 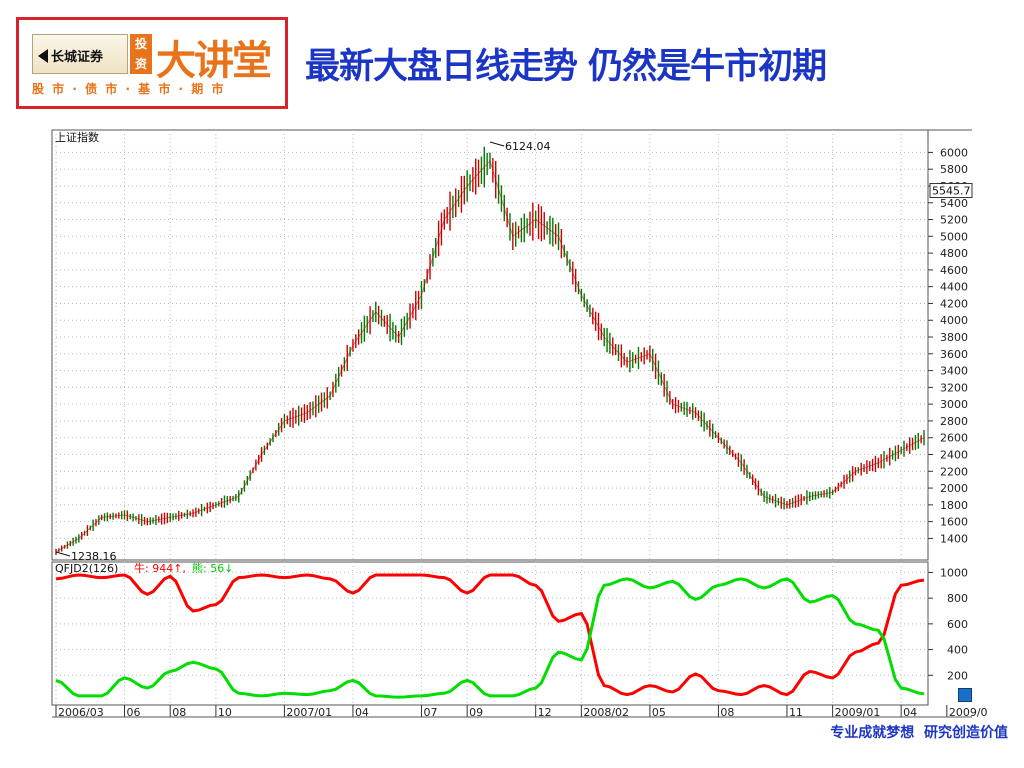 What do you see at coordinates (954, 371) in the screenshot?
I see `main-tick-label: 3400` at bounding box center [954, 371].